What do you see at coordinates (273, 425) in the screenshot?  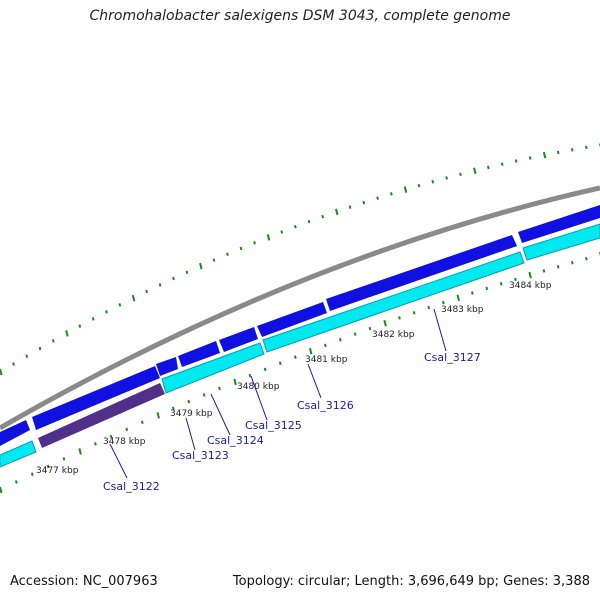 I see `gene-label-csal-3125: Csal_3125` at bounding box center [273, 425].